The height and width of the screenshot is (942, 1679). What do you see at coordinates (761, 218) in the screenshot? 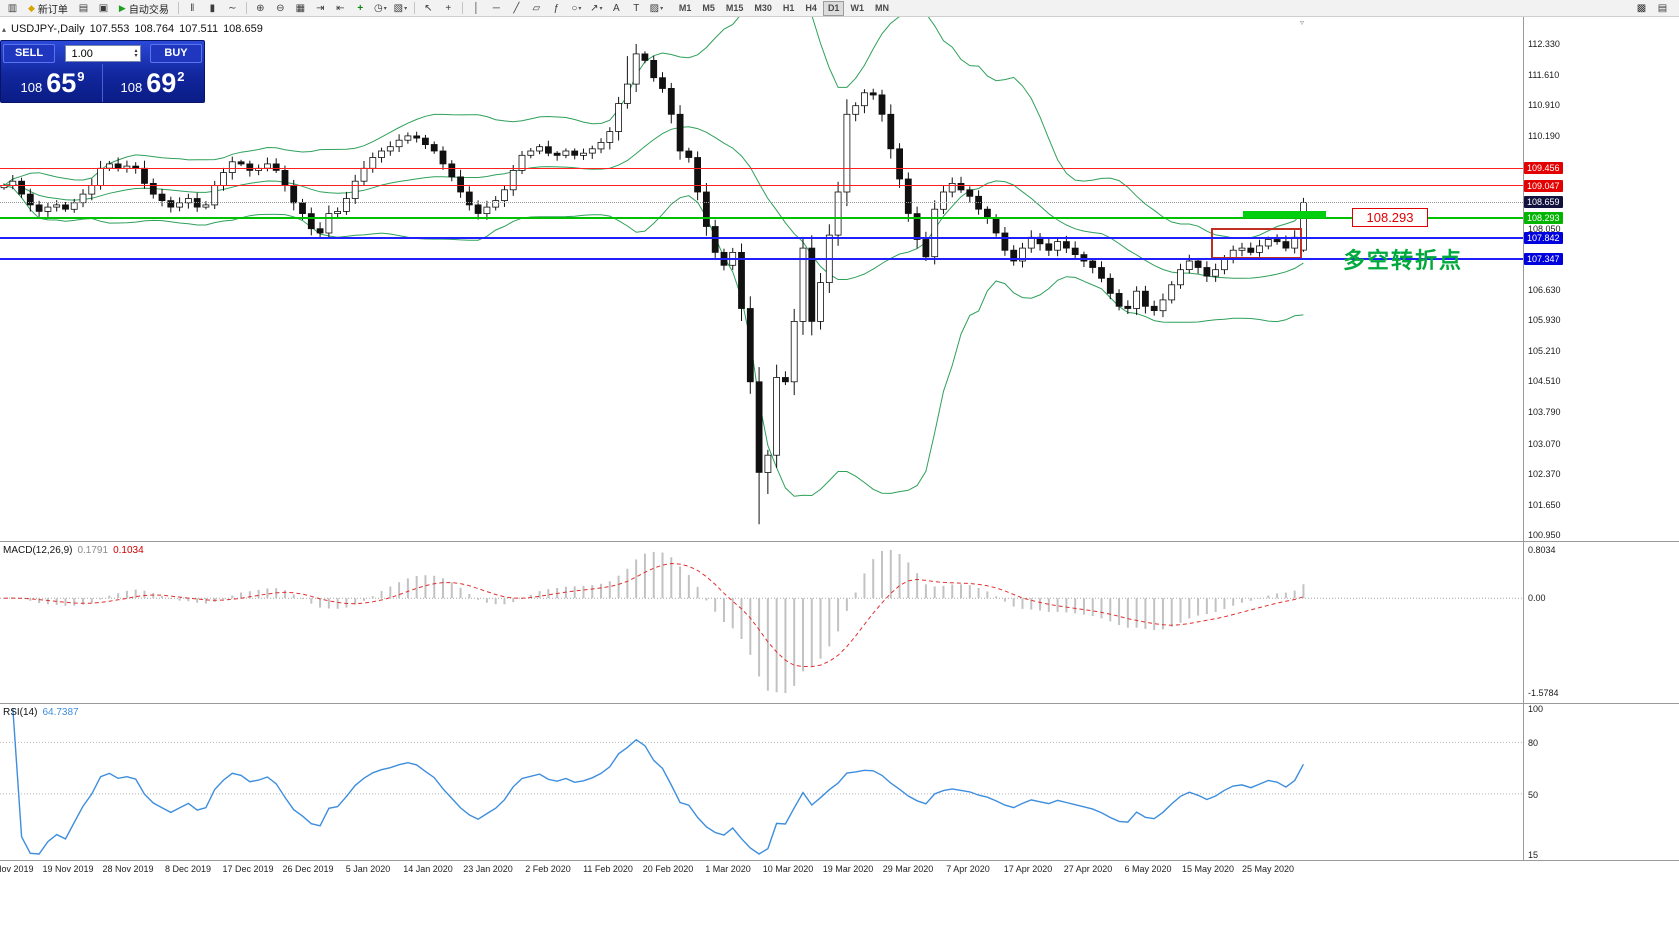
I see `horizontal-line-108.293` at bounding box center [761, 218].